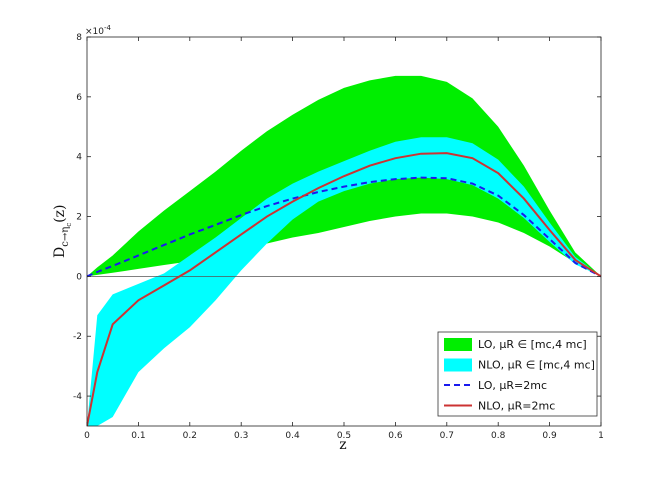  I want to click on x-tick-label: 0.3, so click(241, 436).